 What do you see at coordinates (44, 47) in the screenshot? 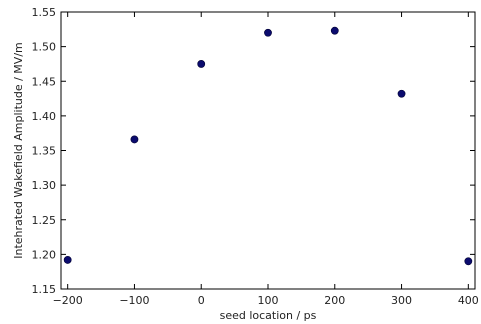
I see `y-tick-label: 1.50` at bounding box center [44, 47].